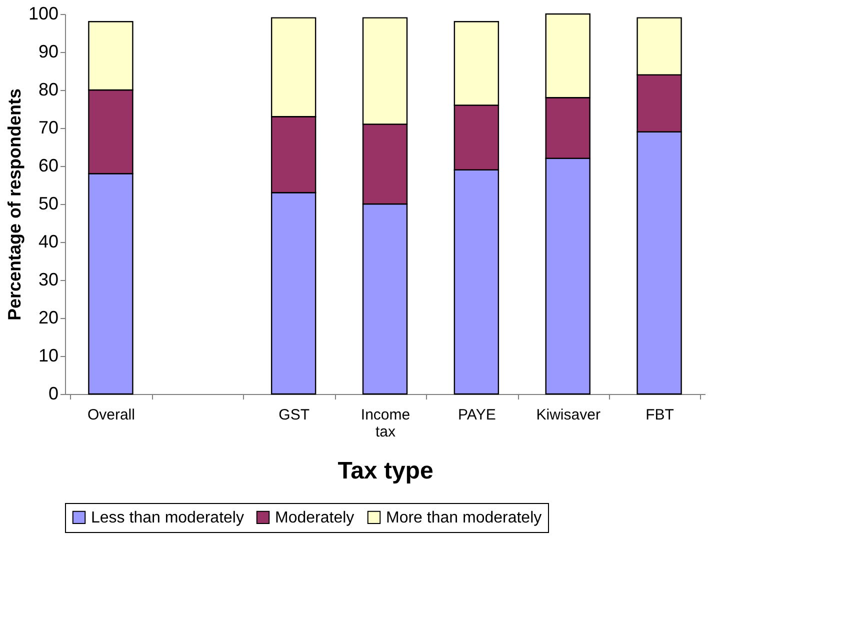  What do you see at coordinates (48, 318) in the screenshot?
I see `y-tick-label: 20` at bounding box center [48, 318].